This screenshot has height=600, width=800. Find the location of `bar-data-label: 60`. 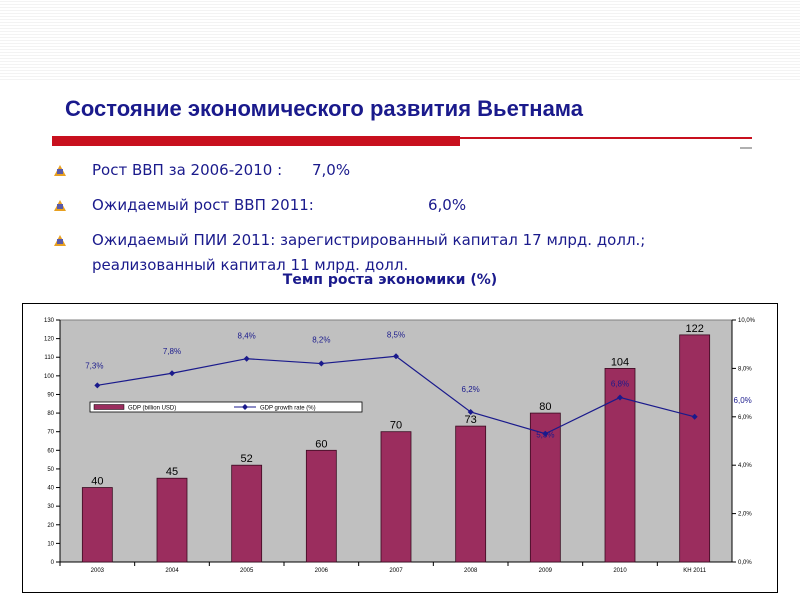

bar-data-label: 60 is located at coordinates (321, 444).